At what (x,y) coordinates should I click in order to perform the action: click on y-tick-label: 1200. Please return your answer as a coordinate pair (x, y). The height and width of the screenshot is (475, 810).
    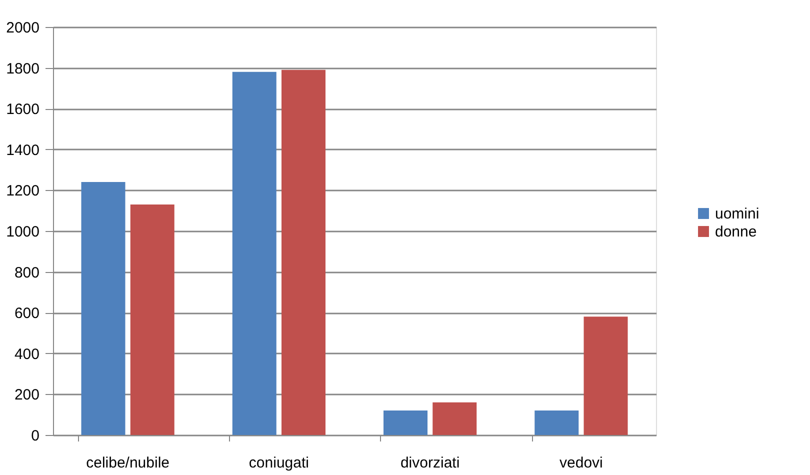
    Looking at the image, I should click on (23, 191).